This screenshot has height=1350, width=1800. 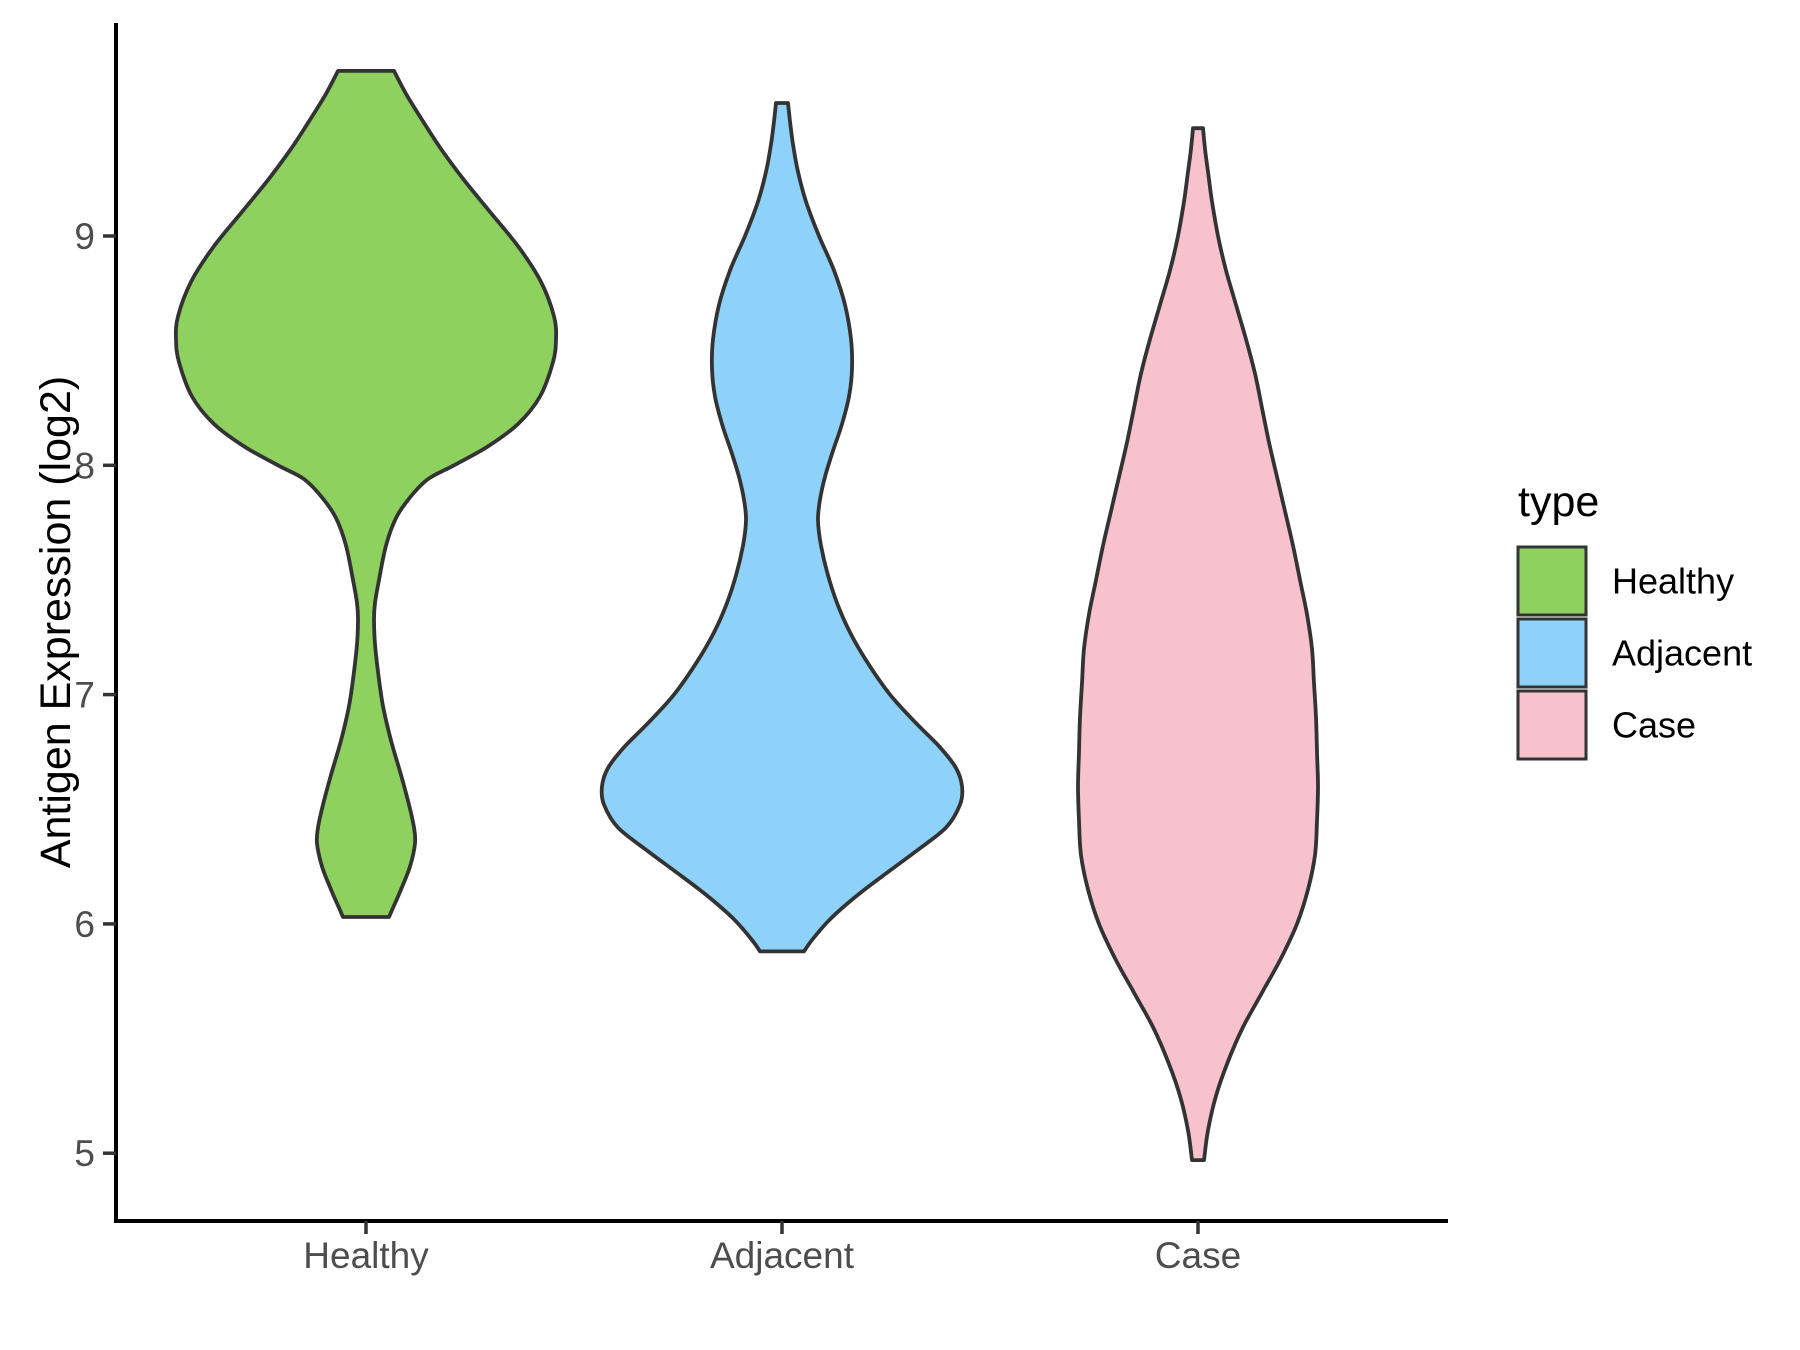 I want to click on legend-label-healthy: Healthy, so click(x=1673, y=581).